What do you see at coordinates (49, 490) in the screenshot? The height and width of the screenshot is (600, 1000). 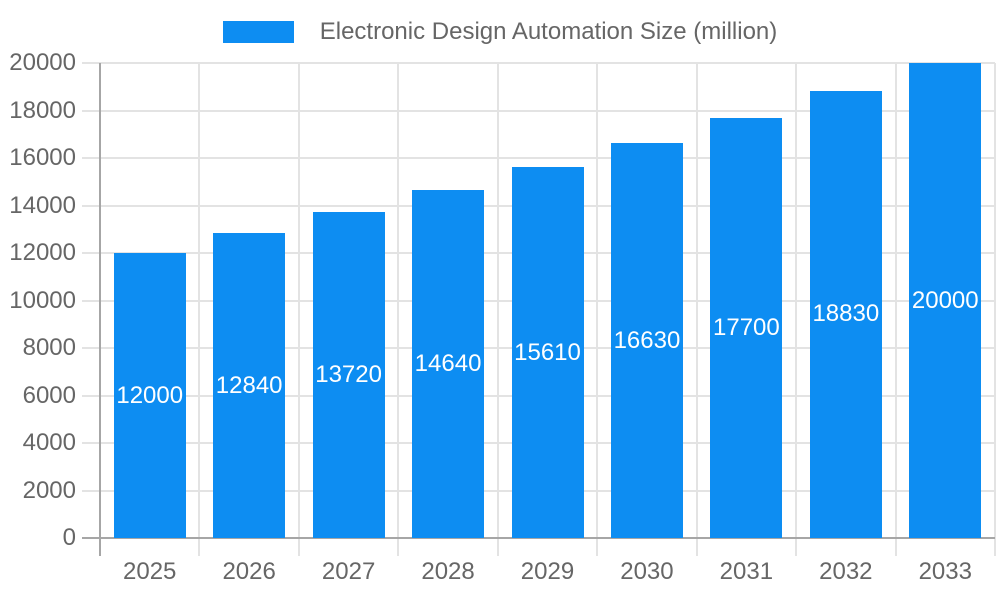 I see `y-axis-tick-label: 2000` at bounding box center [49, 490].